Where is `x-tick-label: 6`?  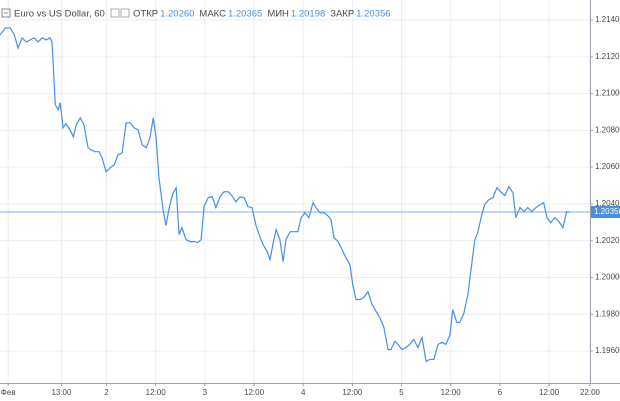 x-tick-label: 6 is located at coordinates (500, 392).